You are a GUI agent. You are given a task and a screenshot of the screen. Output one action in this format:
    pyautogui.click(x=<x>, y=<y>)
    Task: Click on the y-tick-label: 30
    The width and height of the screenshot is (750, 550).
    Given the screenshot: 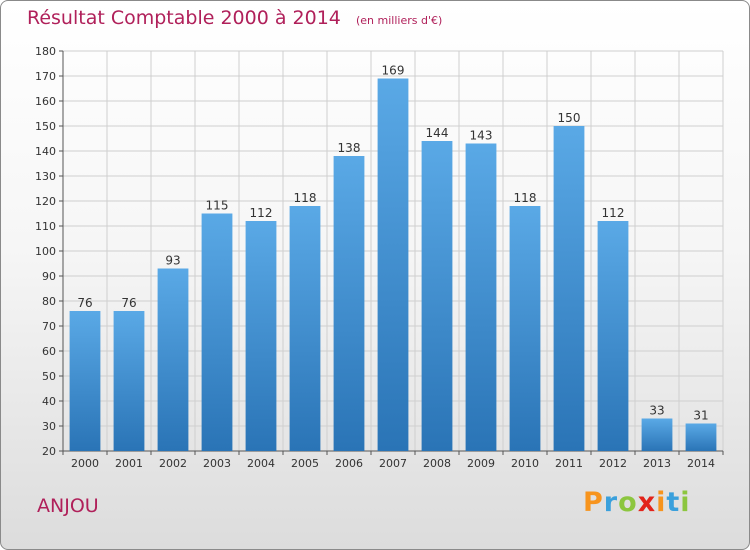 What is the action you would take?
    pyautogui.click(x=49, y=426)
    